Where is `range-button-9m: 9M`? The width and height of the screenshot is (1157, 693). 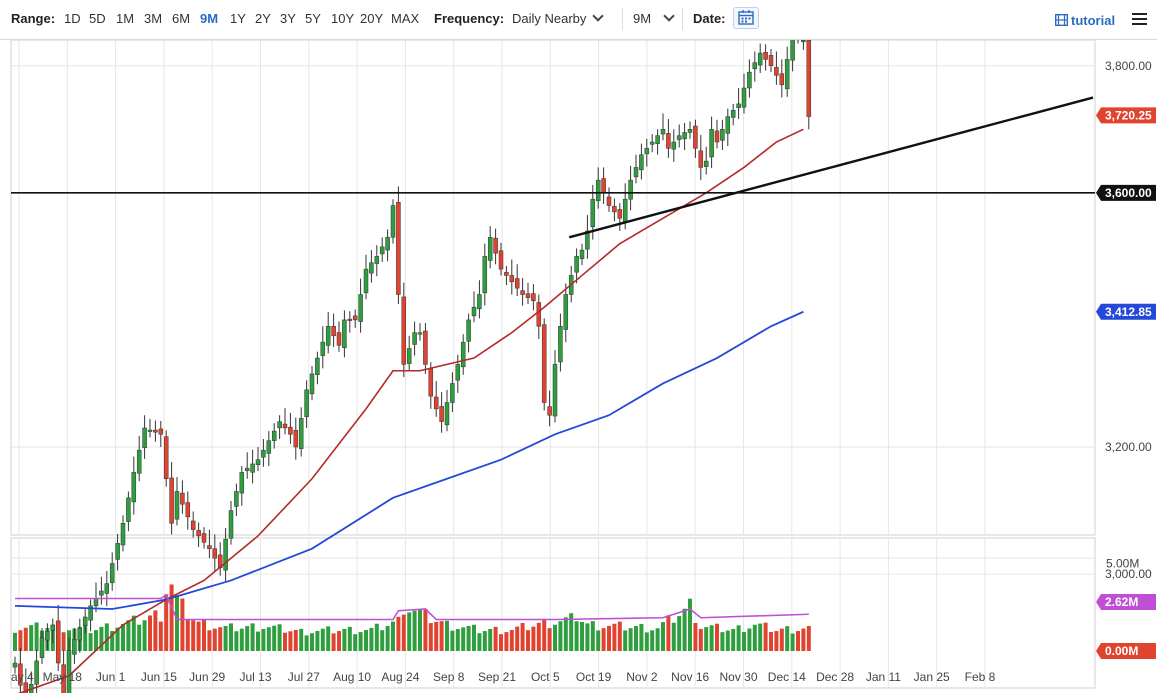
range-button-9m: 9M is located at coordinates (209, 18).